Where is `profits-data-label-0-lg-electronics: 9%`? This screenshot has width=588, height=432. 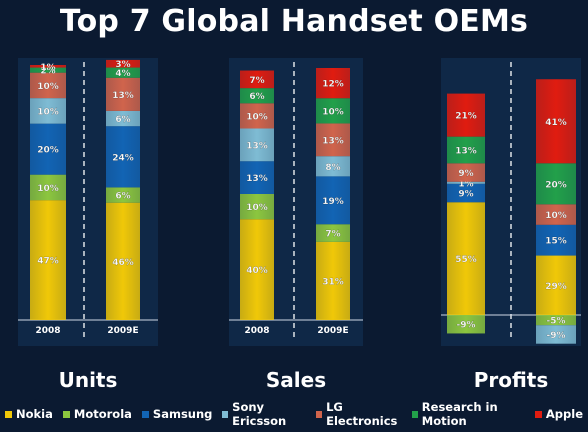
profits-data-label-0-lg-electronics: 9% is located at coordinates (465, 174).